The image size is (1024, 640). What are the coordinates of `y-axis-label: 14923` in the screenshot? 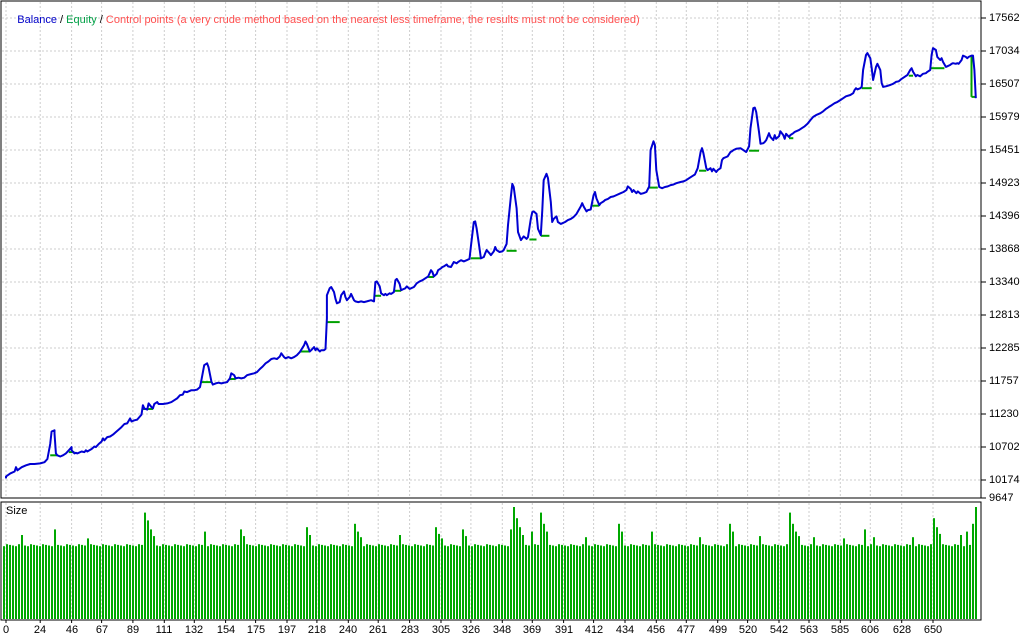 It's located at (1004, 183).